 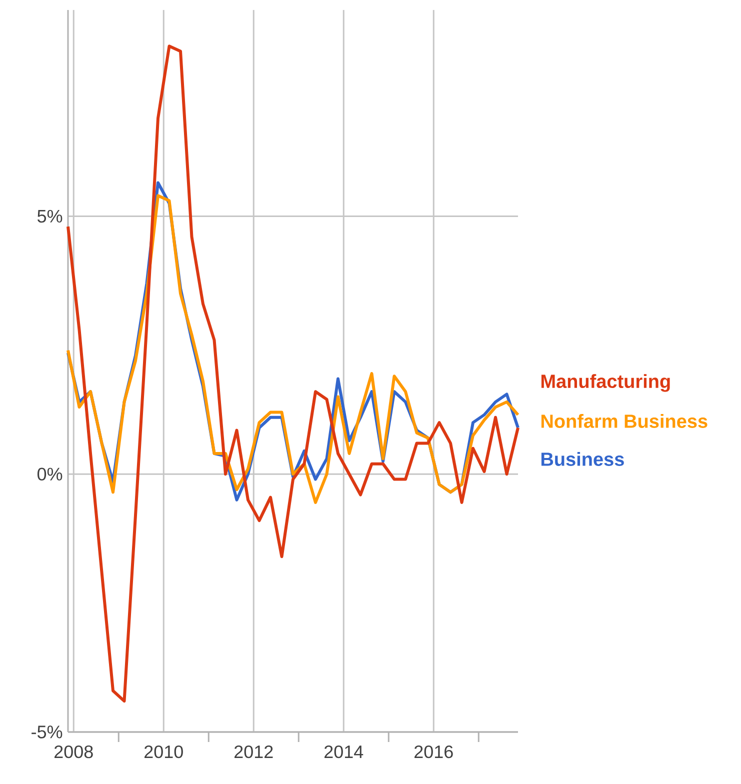 What do you see at coordinates (253, 751) in the screenshot?
I see `x-tick-label: 2012` at bounding box center [253, 751].